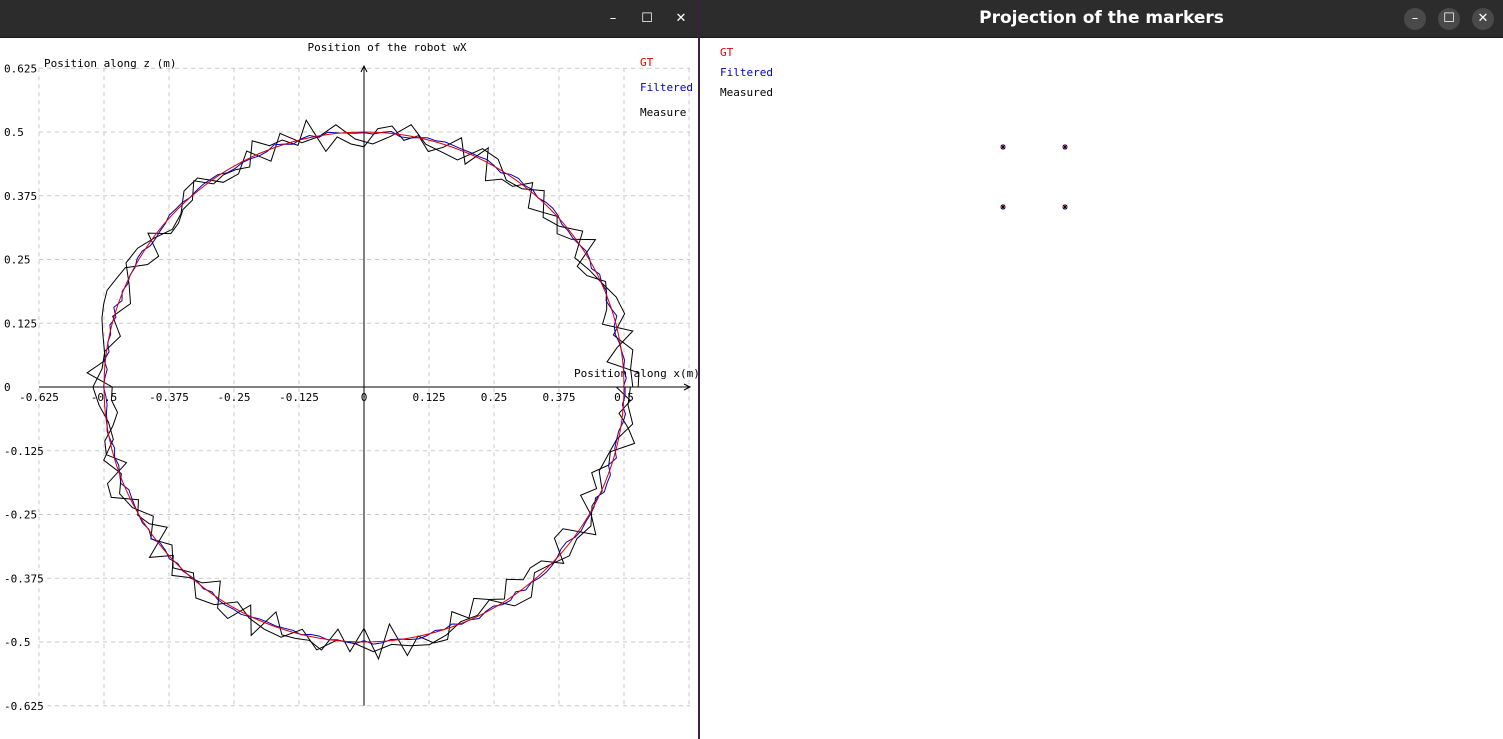 This screenshot has height=739, width=1503. I want to click on x-tick-label: 0, so click(364, 397).